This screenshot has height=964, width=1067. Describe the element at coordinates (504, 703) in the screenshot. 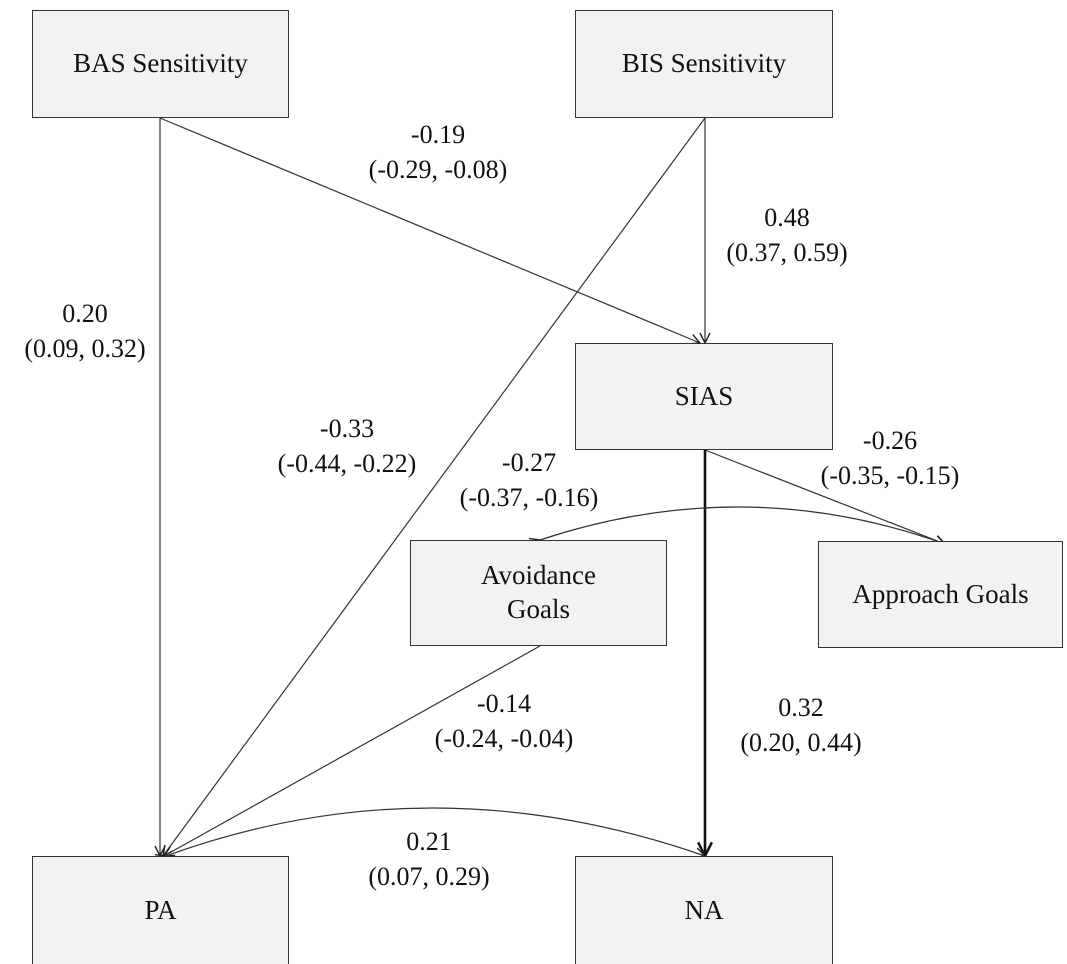

I see `coef: -0.14` at that location.